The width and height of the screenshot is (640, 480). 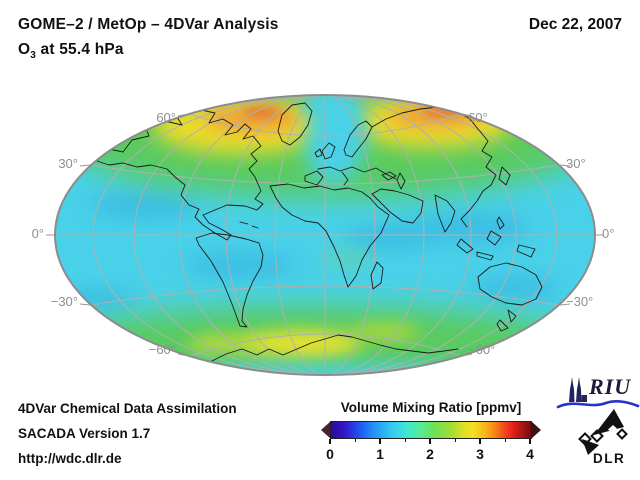 I want to click on lat-label-60s-left: −60°, so click(x=162, y=349).